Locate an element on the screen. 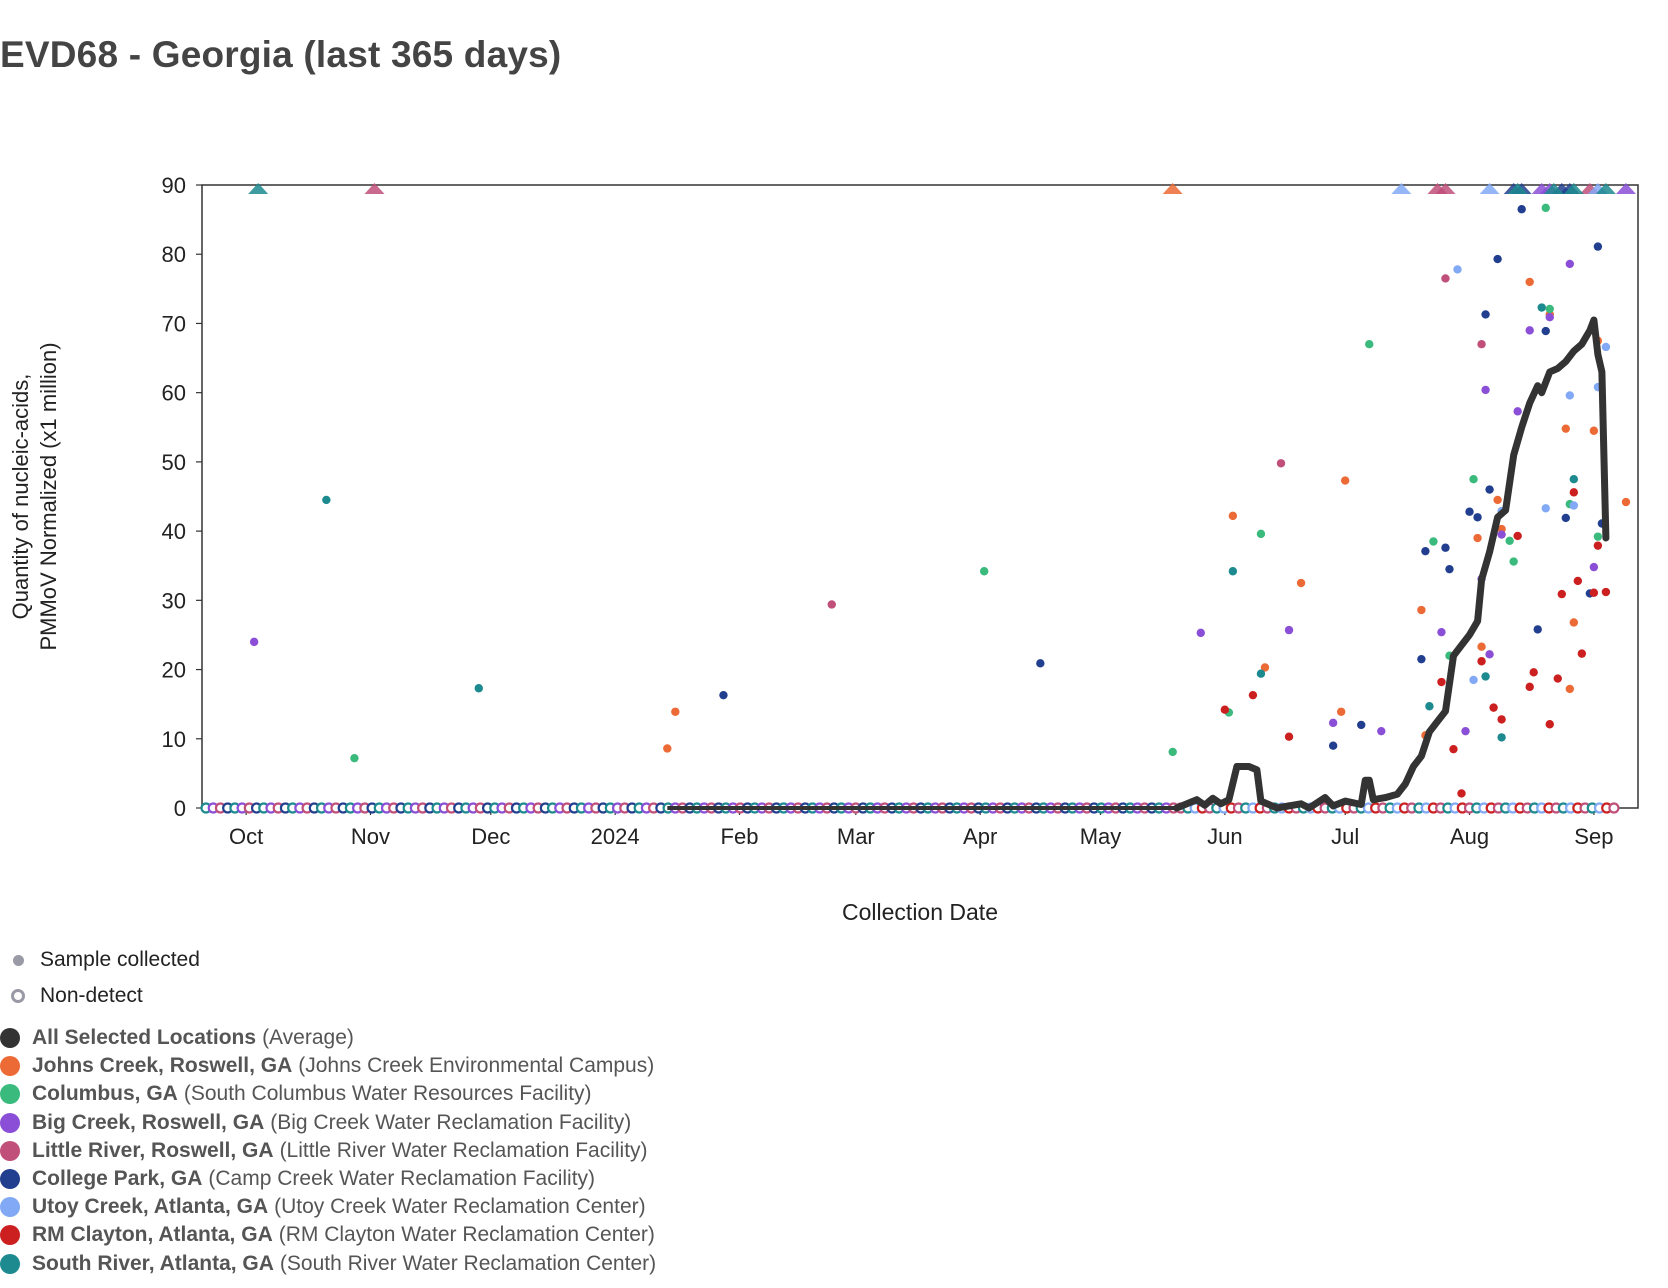 The height and width of the screenshot is (1288, 1668). x-tick-label: Oct is located at coordinates (246, 836).